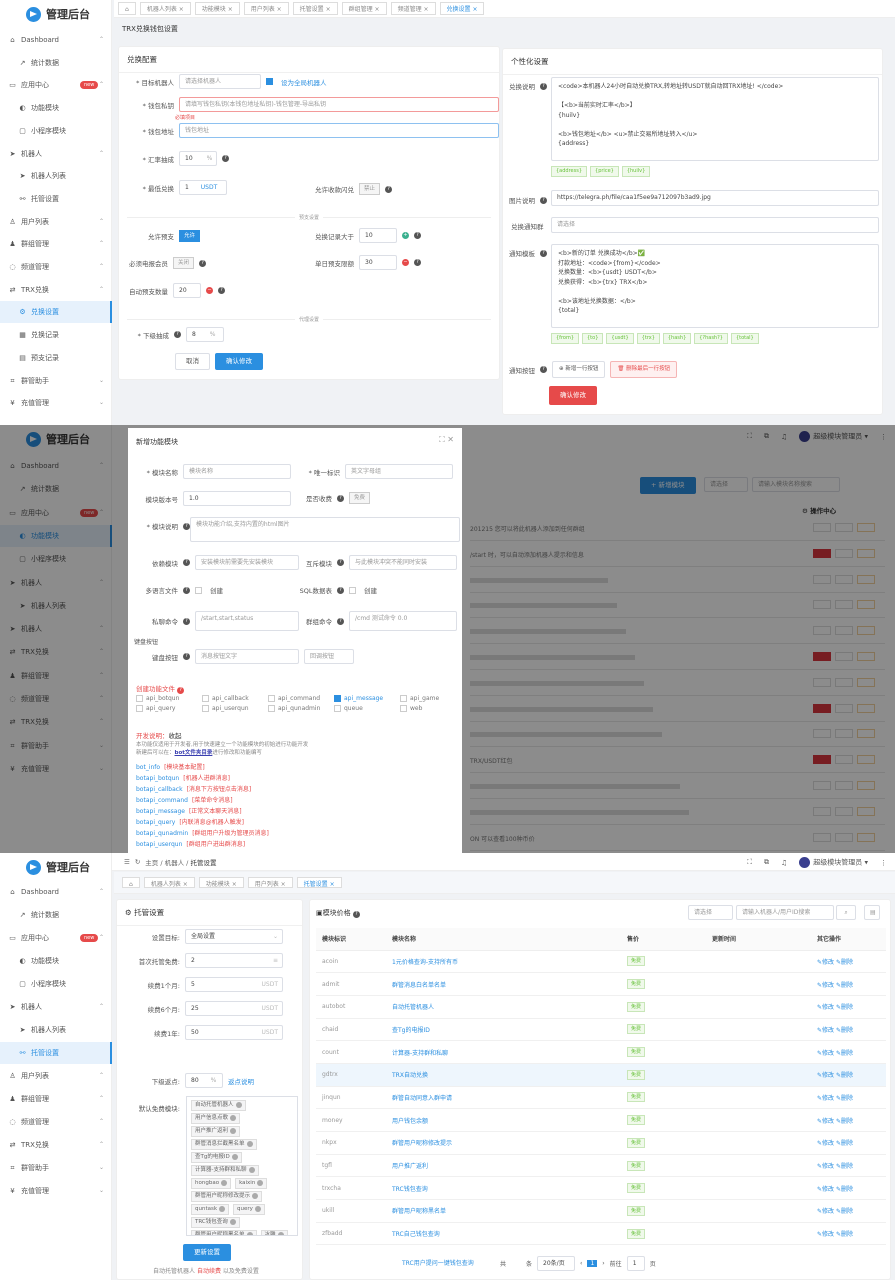  What do you see at coordinates (234, 1008) in the screenshot?
I see `m6-input: 25 USDT` at bounding box center [234, 1008].